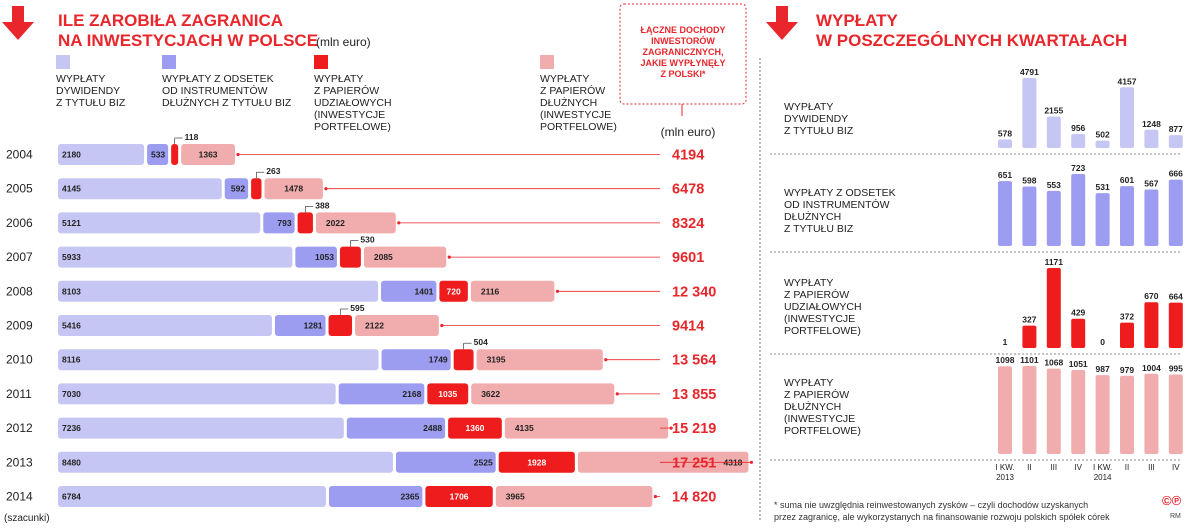 This screenshot has width=1200, height=528. What do you see at coordinates (1176, 174) in the screenshot?
I see `quarter-value: 666` at bounding box center [1176, 174].